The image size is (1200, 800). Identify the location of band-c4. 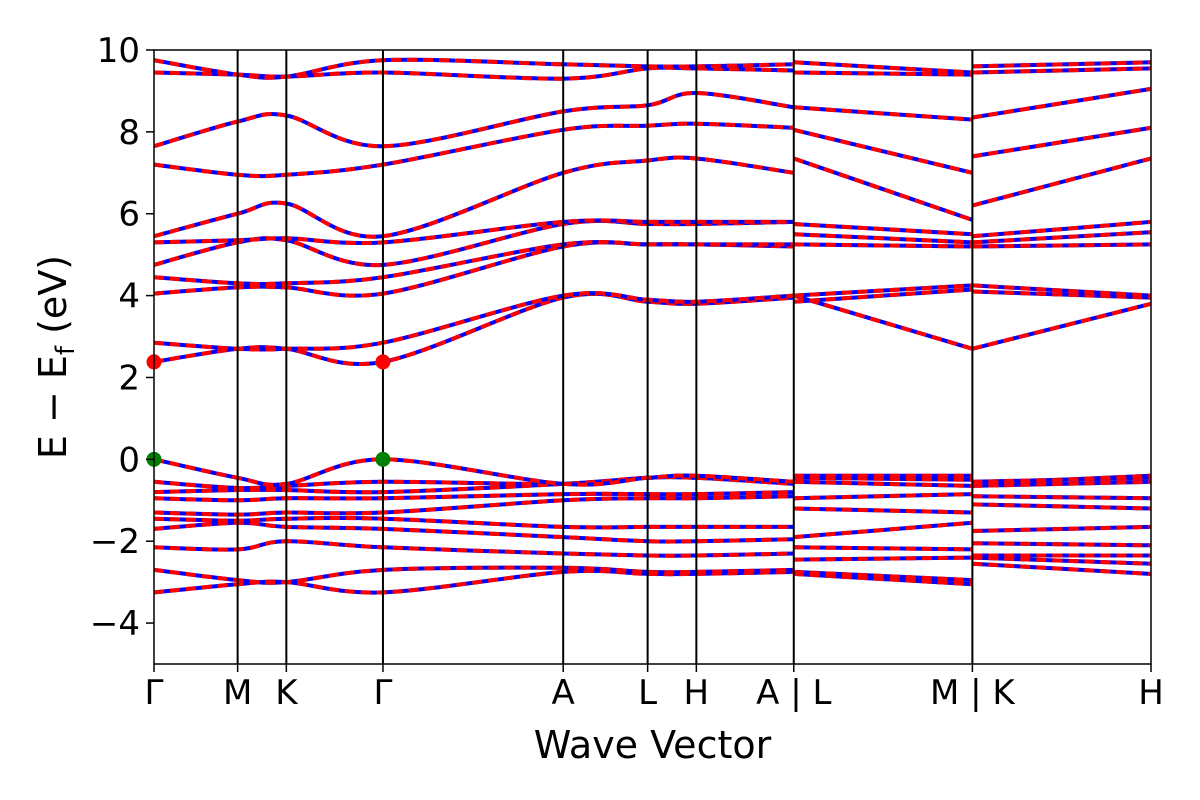
(652, 263).